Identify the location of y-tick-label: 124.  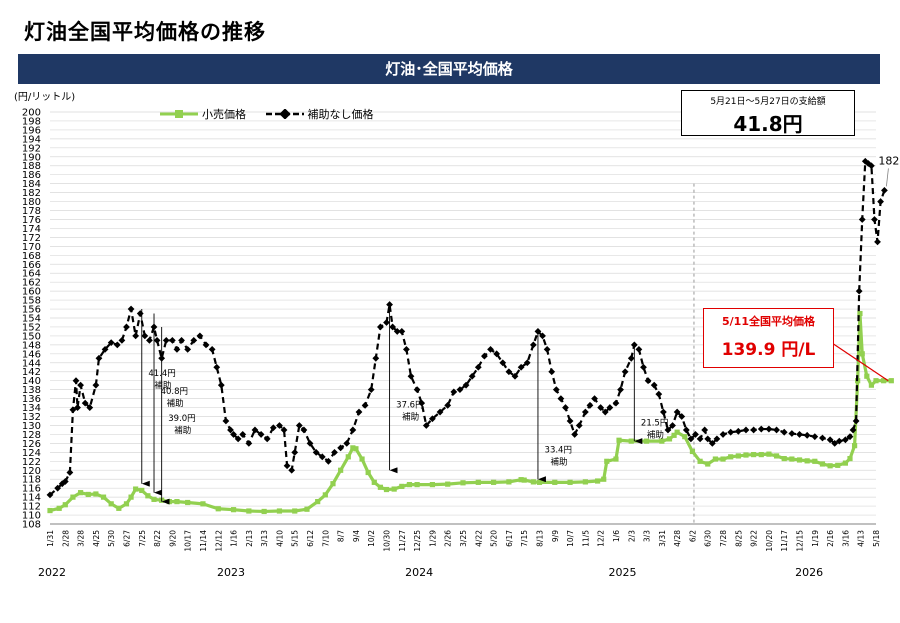
(31, 453).